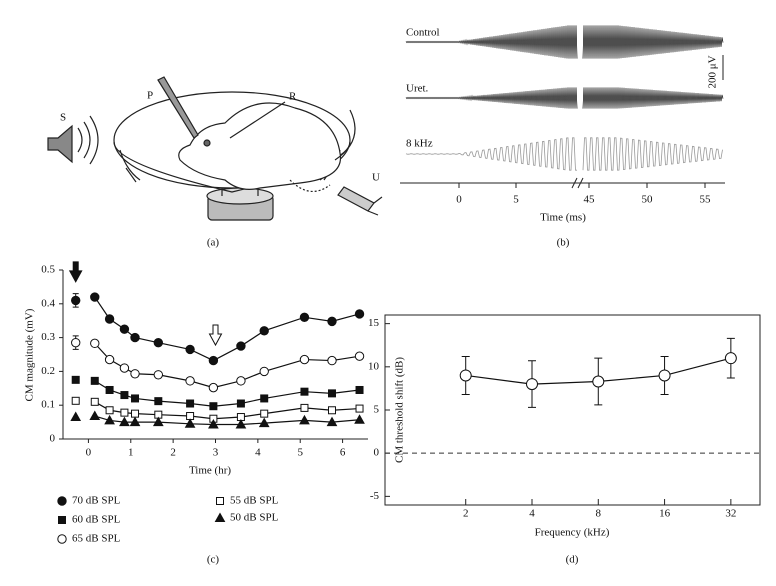 The width and height of the screenshot is (776, 586). I want to click on x-tick-label: 32, so click(730, 514).